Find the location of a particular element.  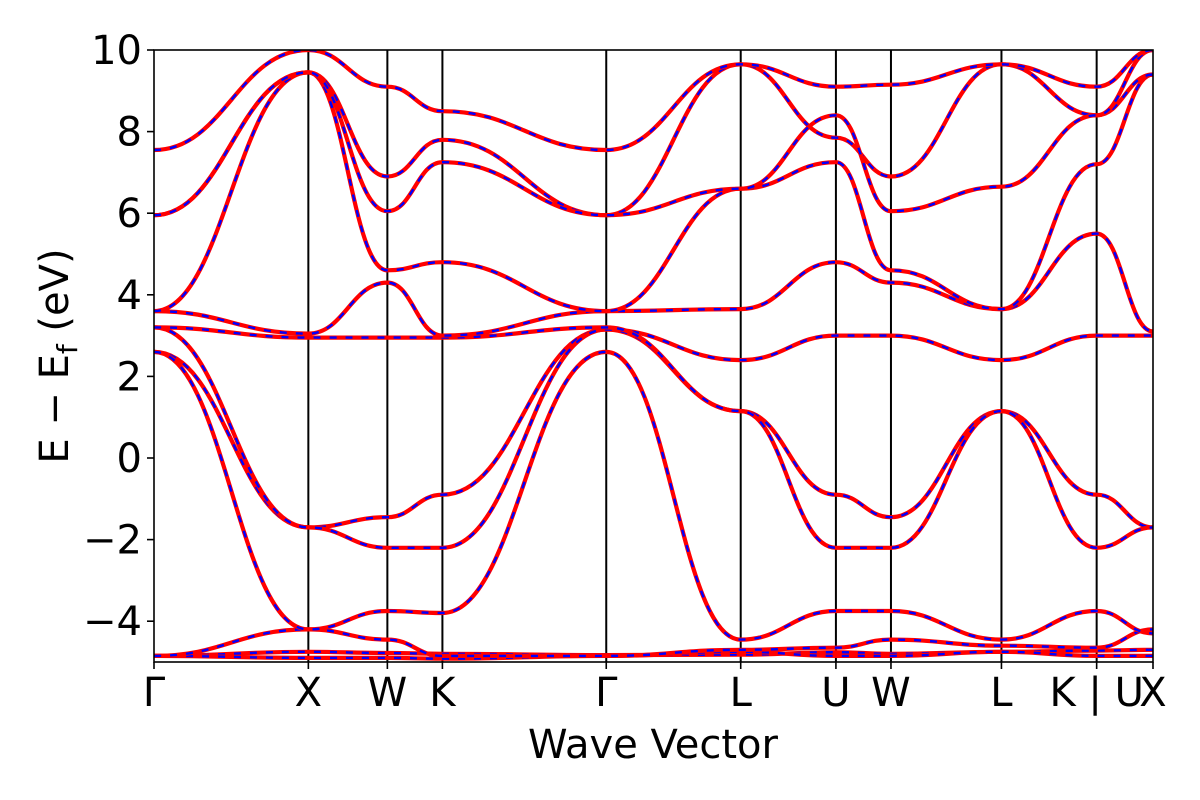

x-tick-label: K | U is located at coordinates (1096, 693).